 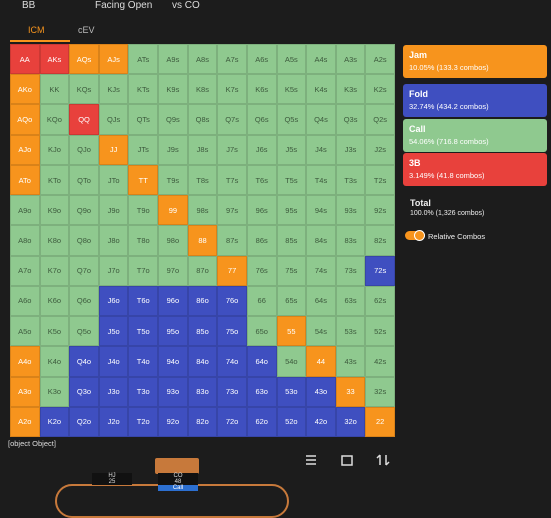 I want to click on legend-detail: 54.06% (716.8 combos), so click(x=449, y=141).